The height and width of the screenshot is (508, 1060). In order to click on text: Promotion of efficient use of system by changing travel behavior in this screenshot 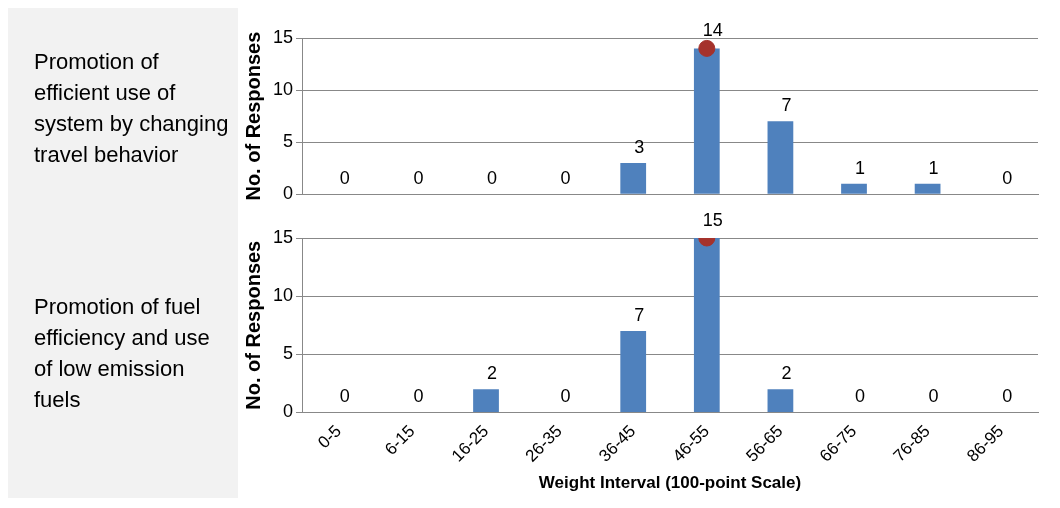, I will do `click(132, 108)`.